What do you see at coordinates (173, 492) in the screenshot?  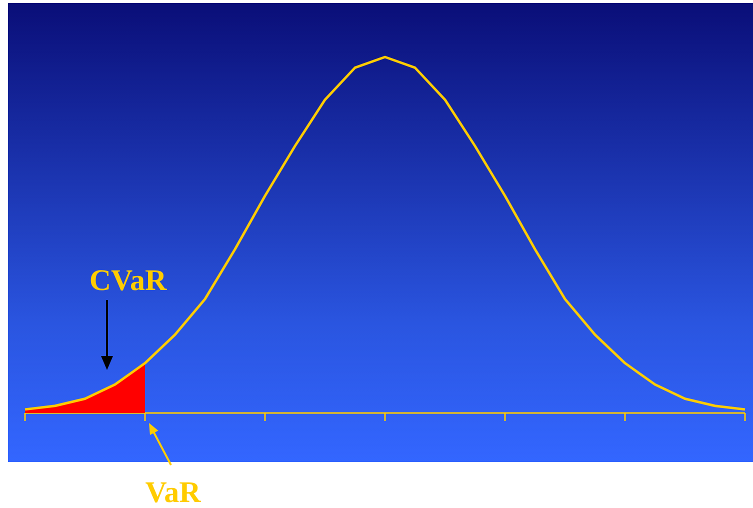 I see `text: VaR` at bounding box center [173, 492].